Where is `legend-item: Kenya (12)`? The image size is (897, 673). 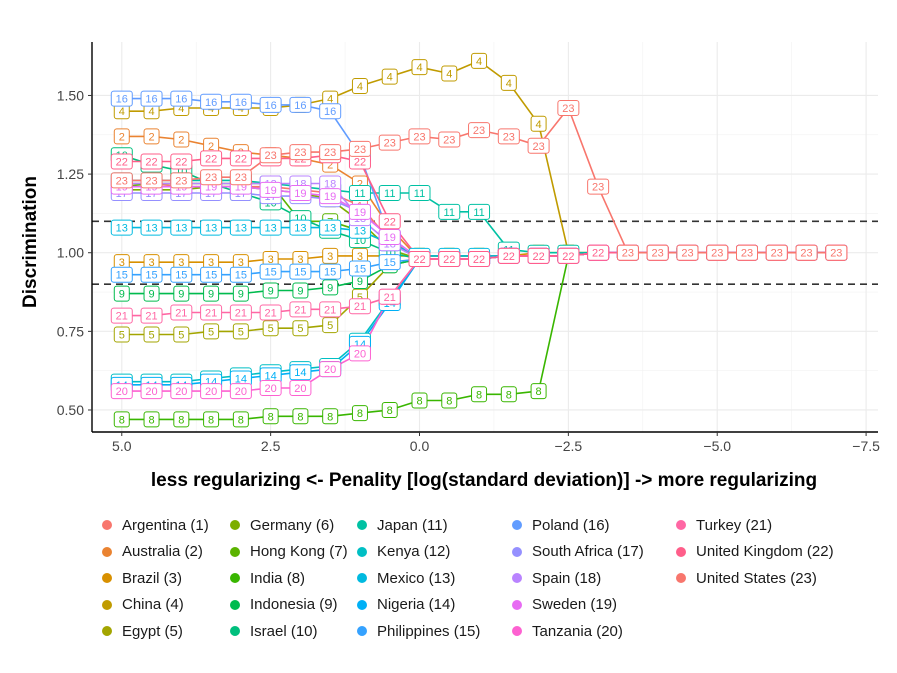 legend-item: Kenya (12) is located at coordinates (418, 552).